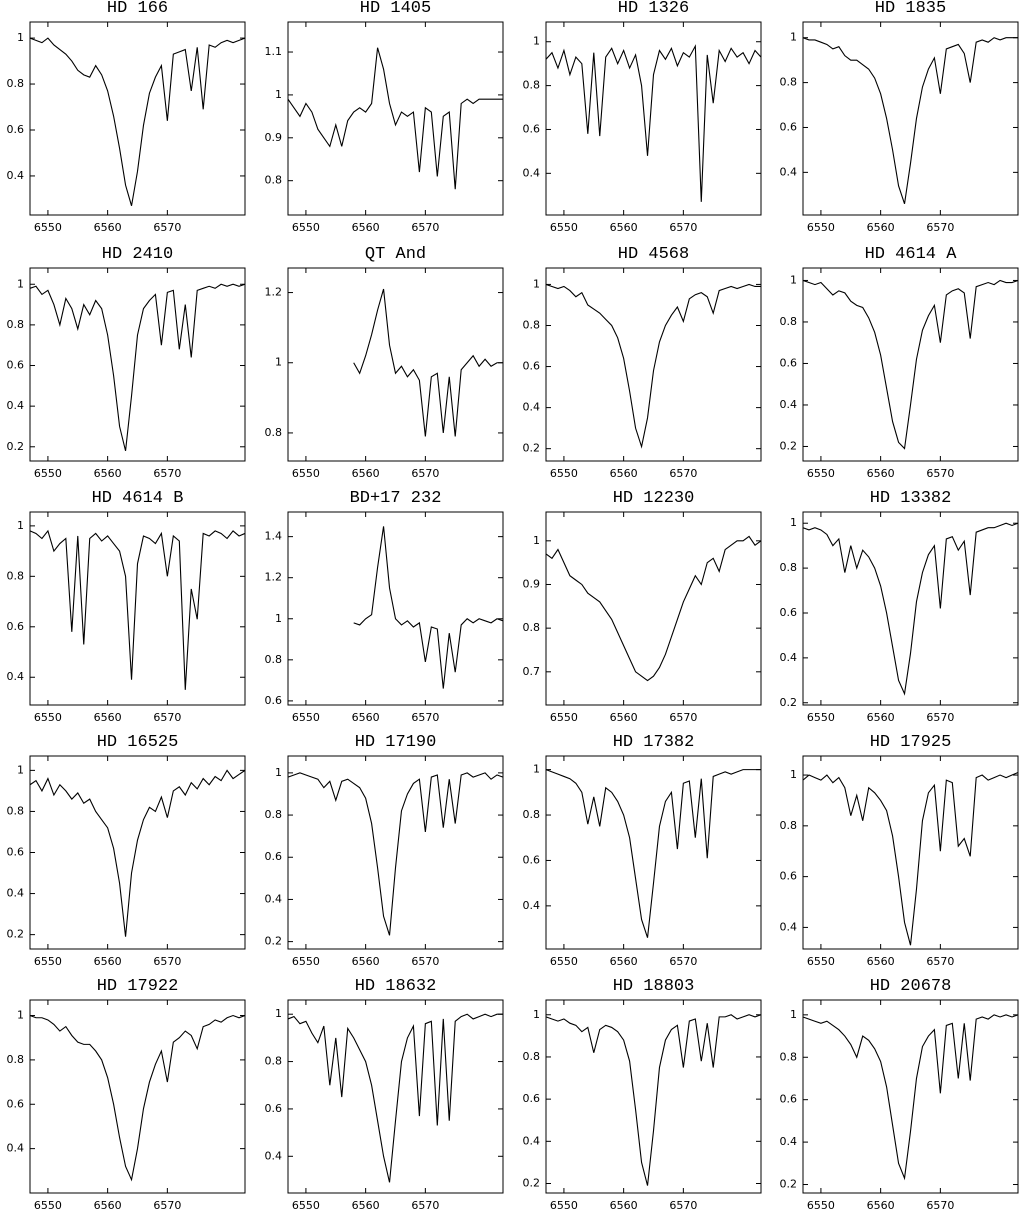 The image size is (1019, 1213). I want to click on panel: HD 166 6550 6560 6570 0.4 0.6 0.8 1, so click(126, 117).